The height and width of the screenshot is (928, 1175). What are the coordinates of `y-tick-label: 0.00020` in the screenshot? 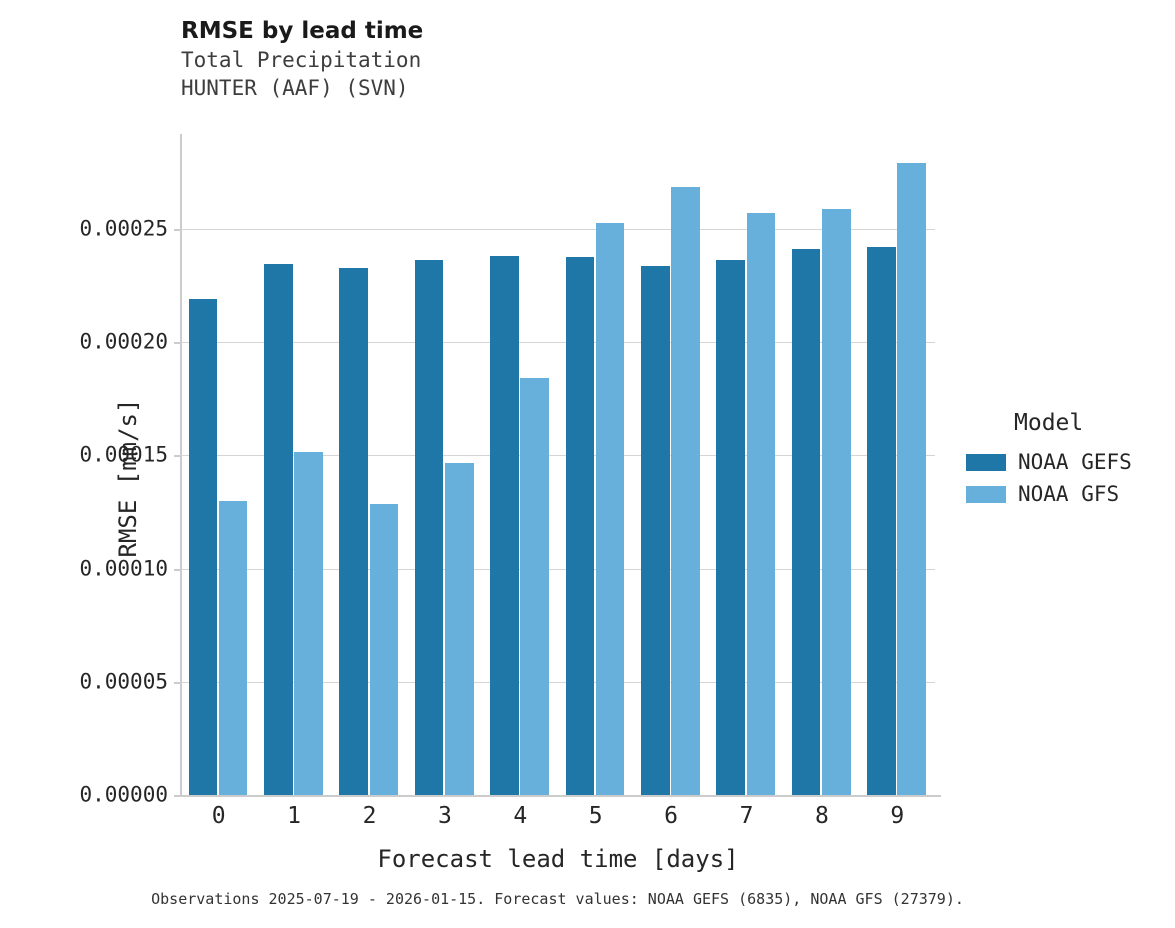 It's located at (123, 341).